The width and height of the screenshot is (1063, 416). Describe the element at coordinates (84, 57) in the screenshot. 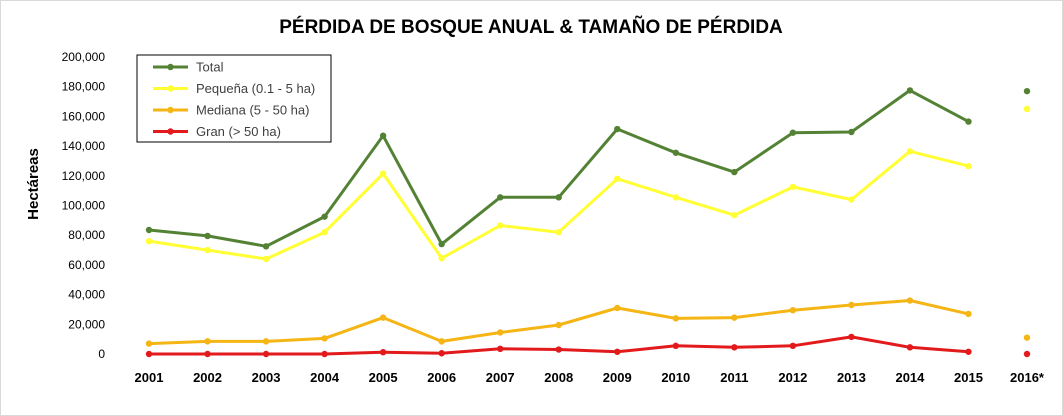

I see `y-tick-label: 200,000` at that location.